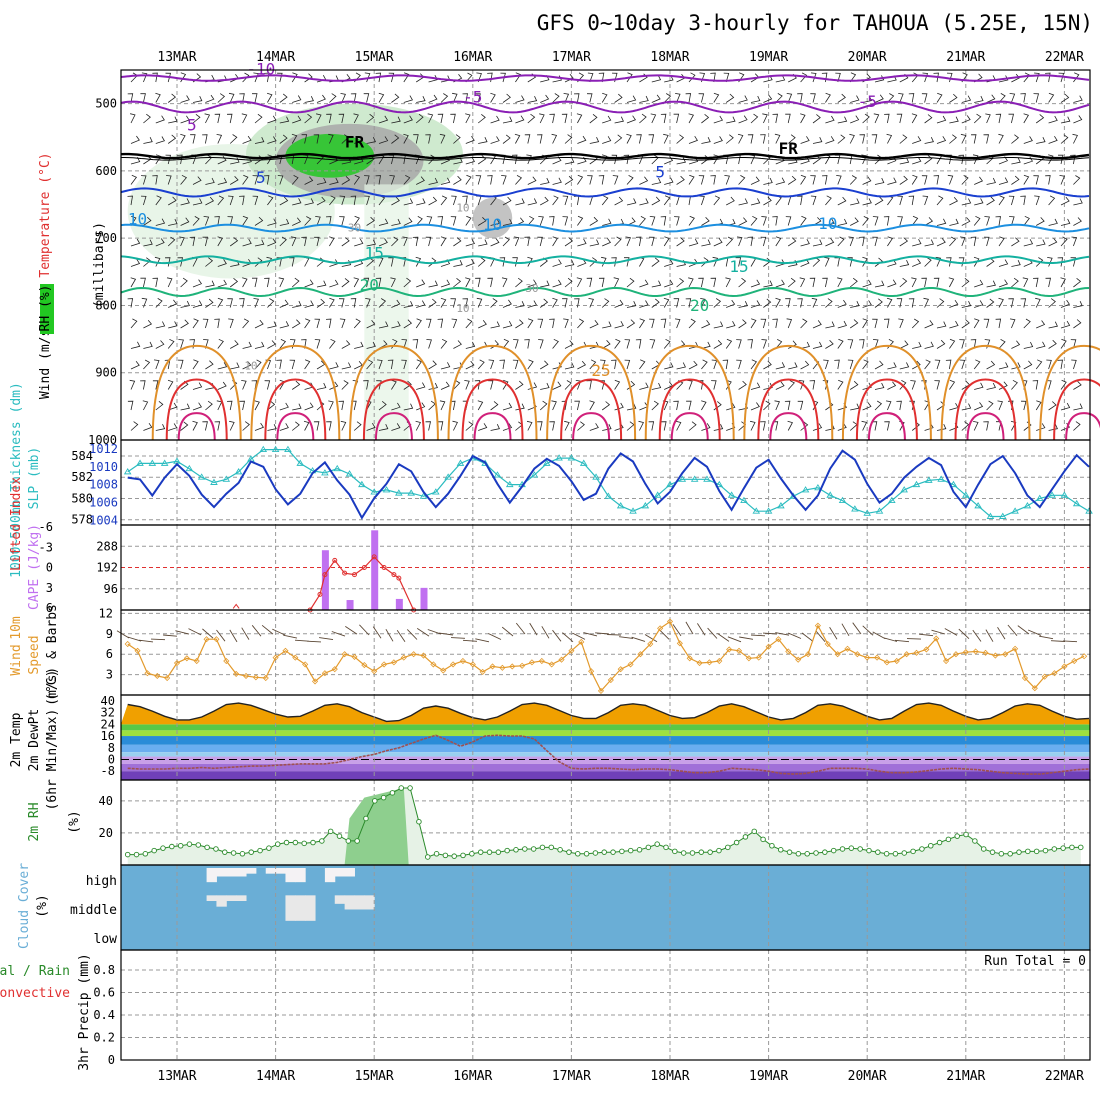  What do you see at coordinates (965, 1076) in the screenshot?
I see `date-tick-label: 21MAR` at bounding box center [965, 1076].